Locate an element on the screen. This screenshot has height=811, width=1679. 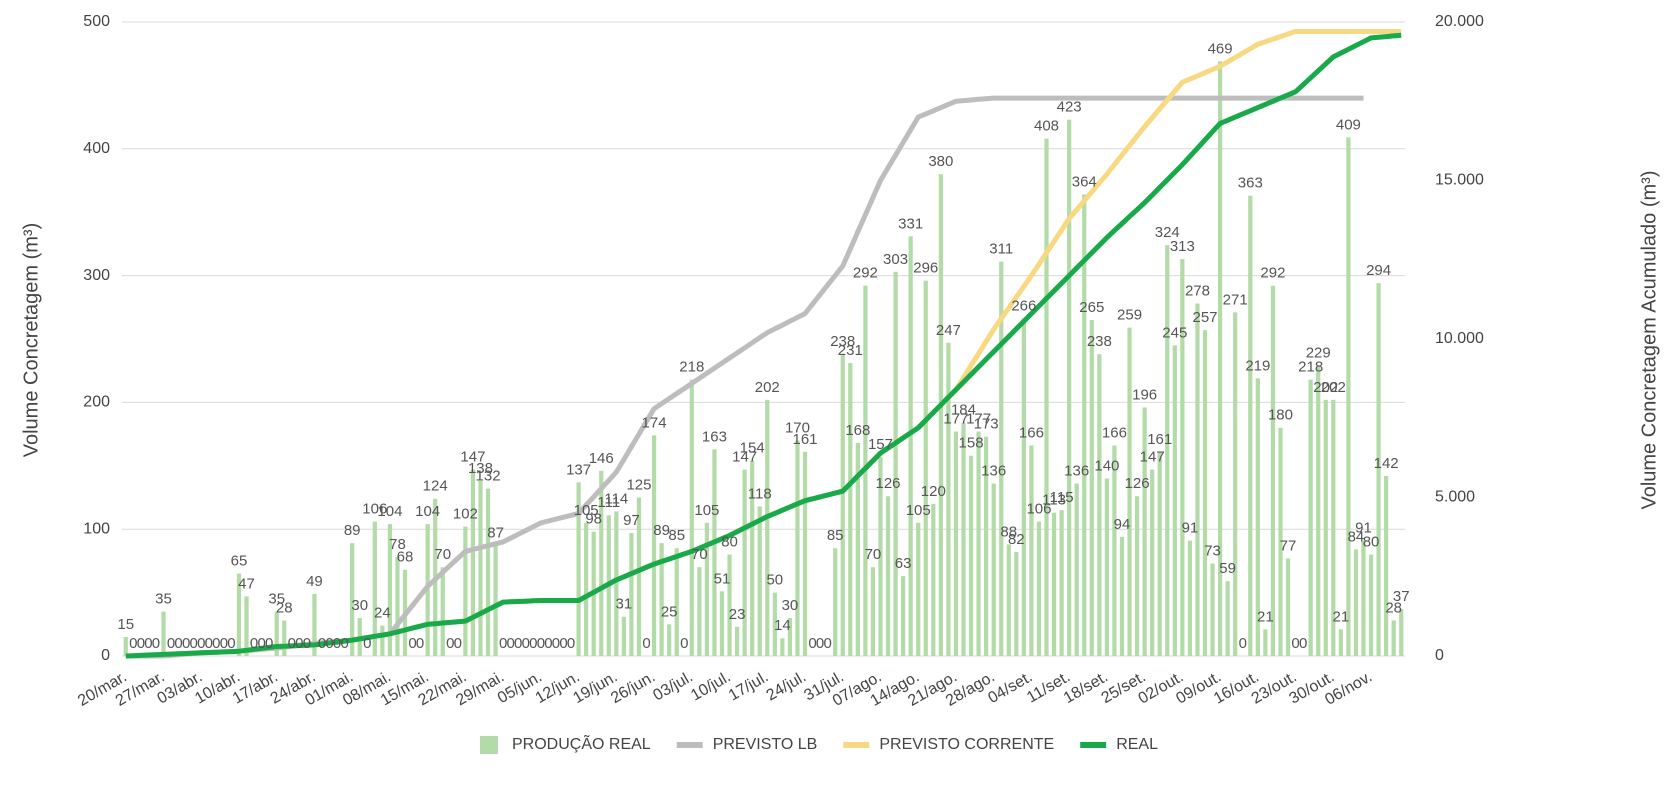
data-label: 170 is located at coordinates (797, 427).